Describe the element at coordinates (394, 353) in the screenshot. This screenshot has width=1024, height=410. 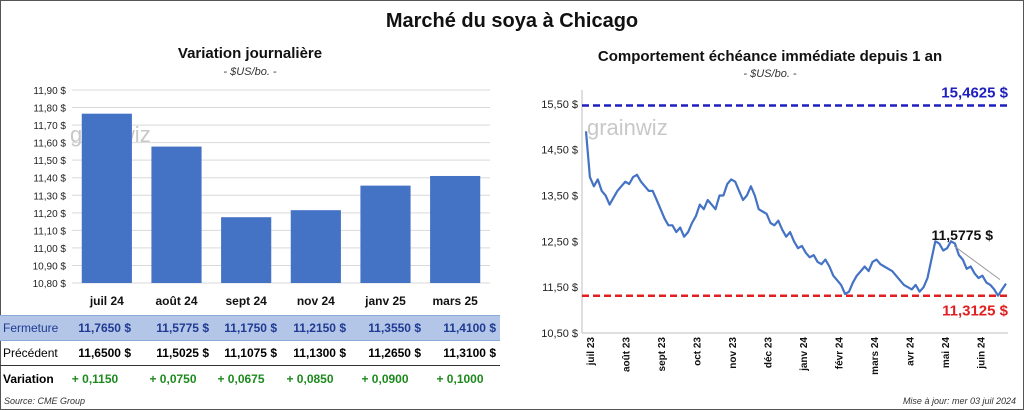
I see `previous-value: 11,2650 $` at that location.